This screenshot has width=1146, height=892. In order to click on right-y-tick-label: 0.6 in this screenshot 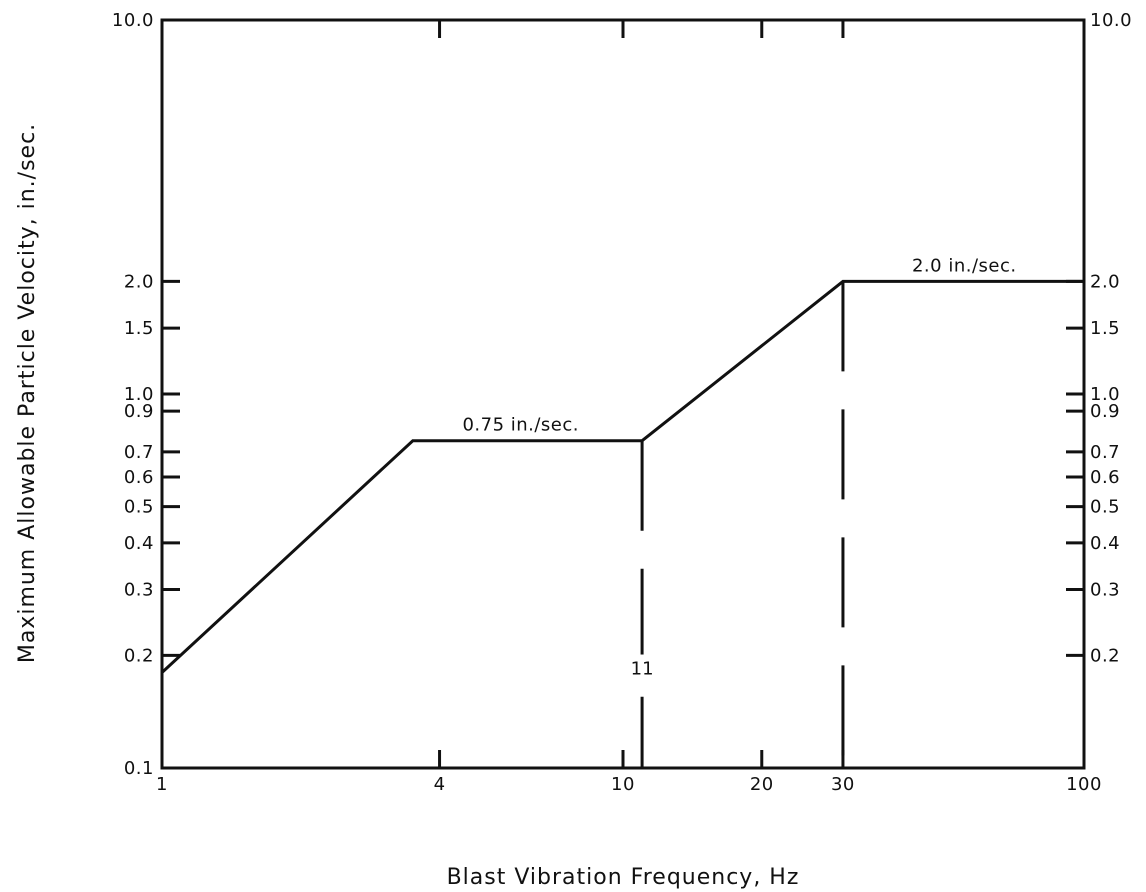, I will do `click(1105, 477)`.